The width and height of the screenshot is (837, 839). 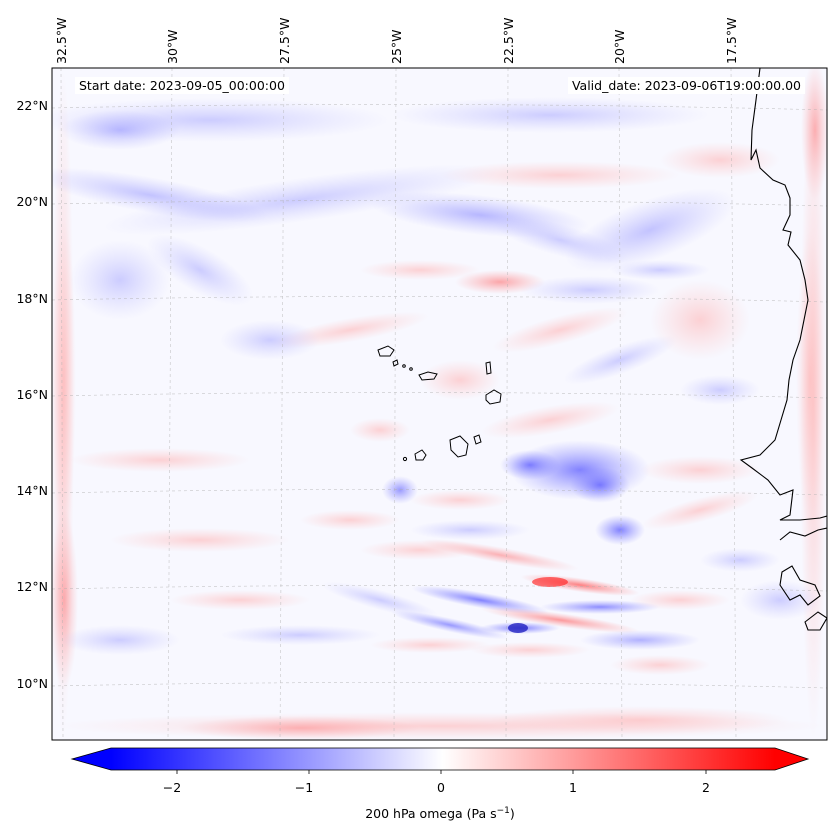 I want to click on colorbar-tick-label: 2, so click(x=706, y=787).